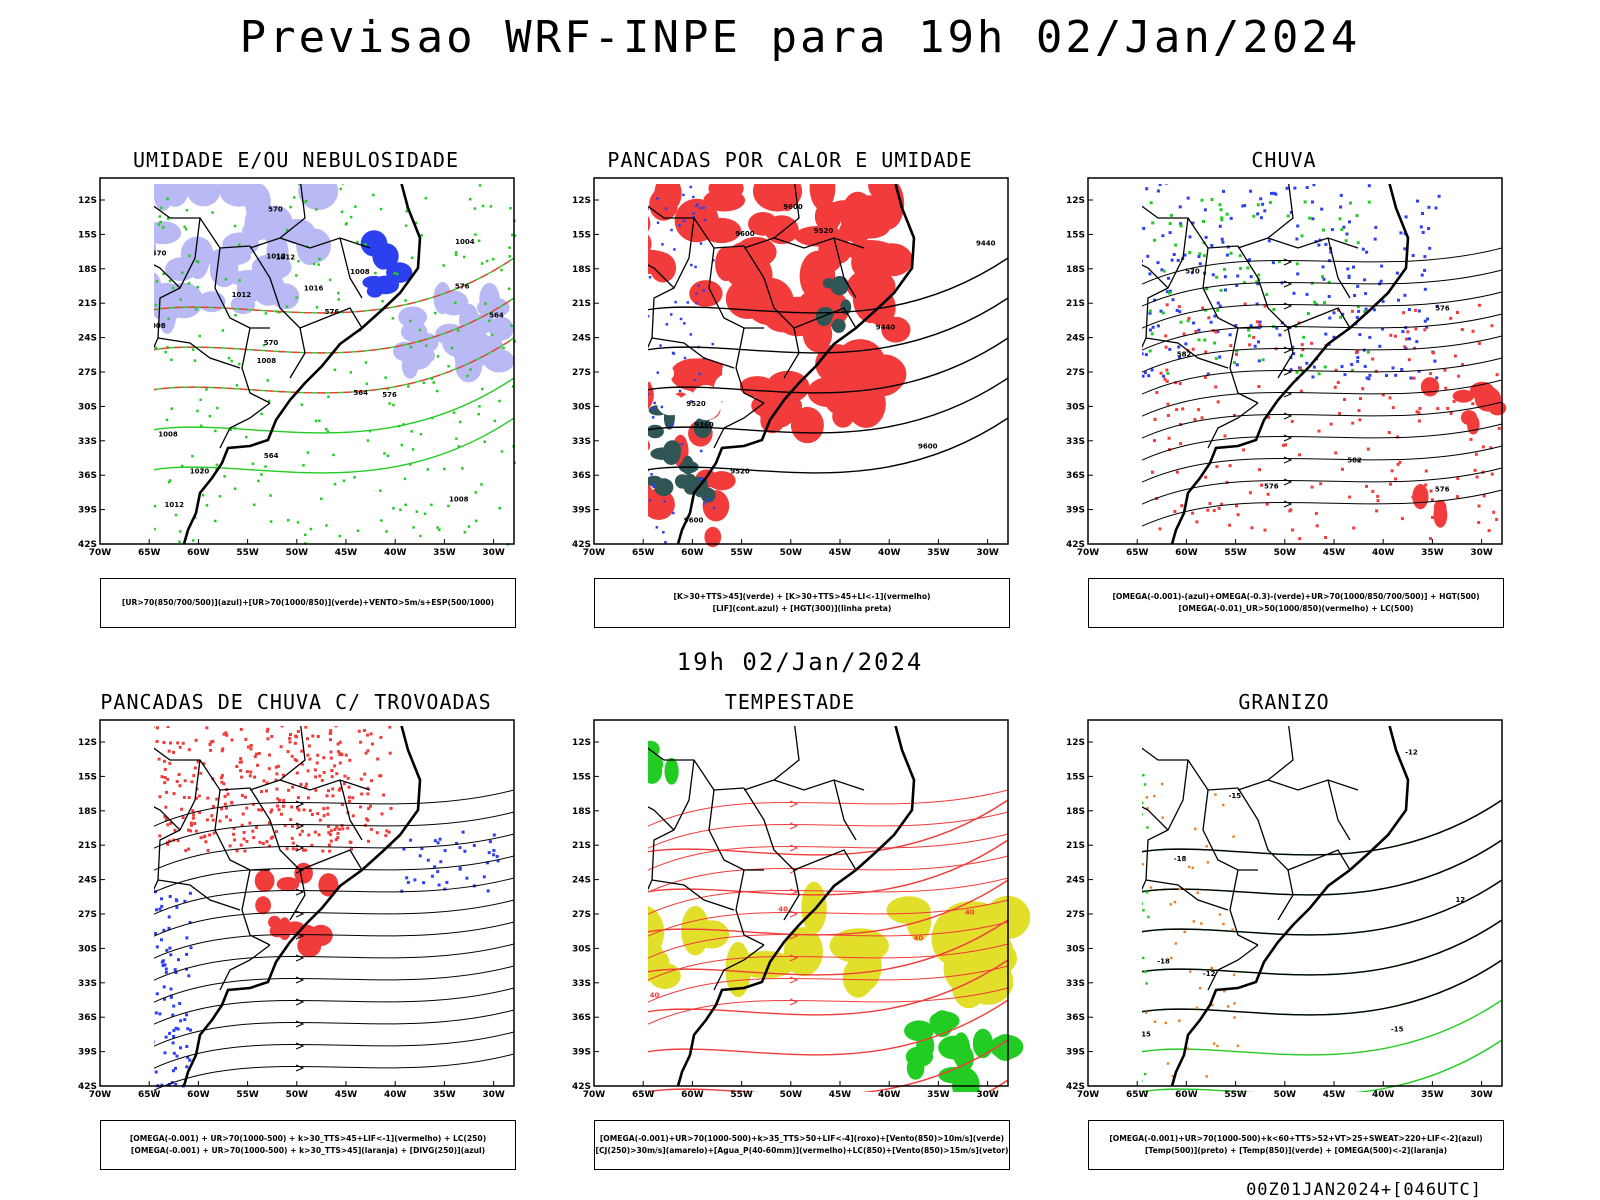 The image size is (1600, 1200). What do you see at coordinates (756, 252) in the screenshot?
I see `convective-area` at bounding box center [756, 252].